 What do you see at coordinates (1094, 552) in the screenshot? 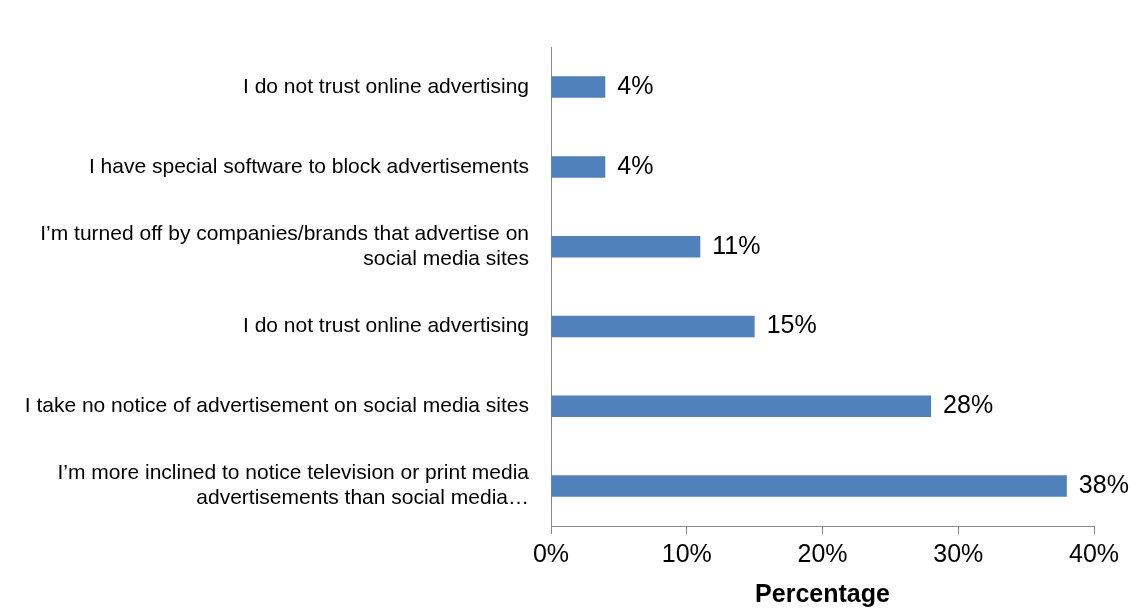
I see `x-tick-label: 40%` at bounding box center [1094, 552].